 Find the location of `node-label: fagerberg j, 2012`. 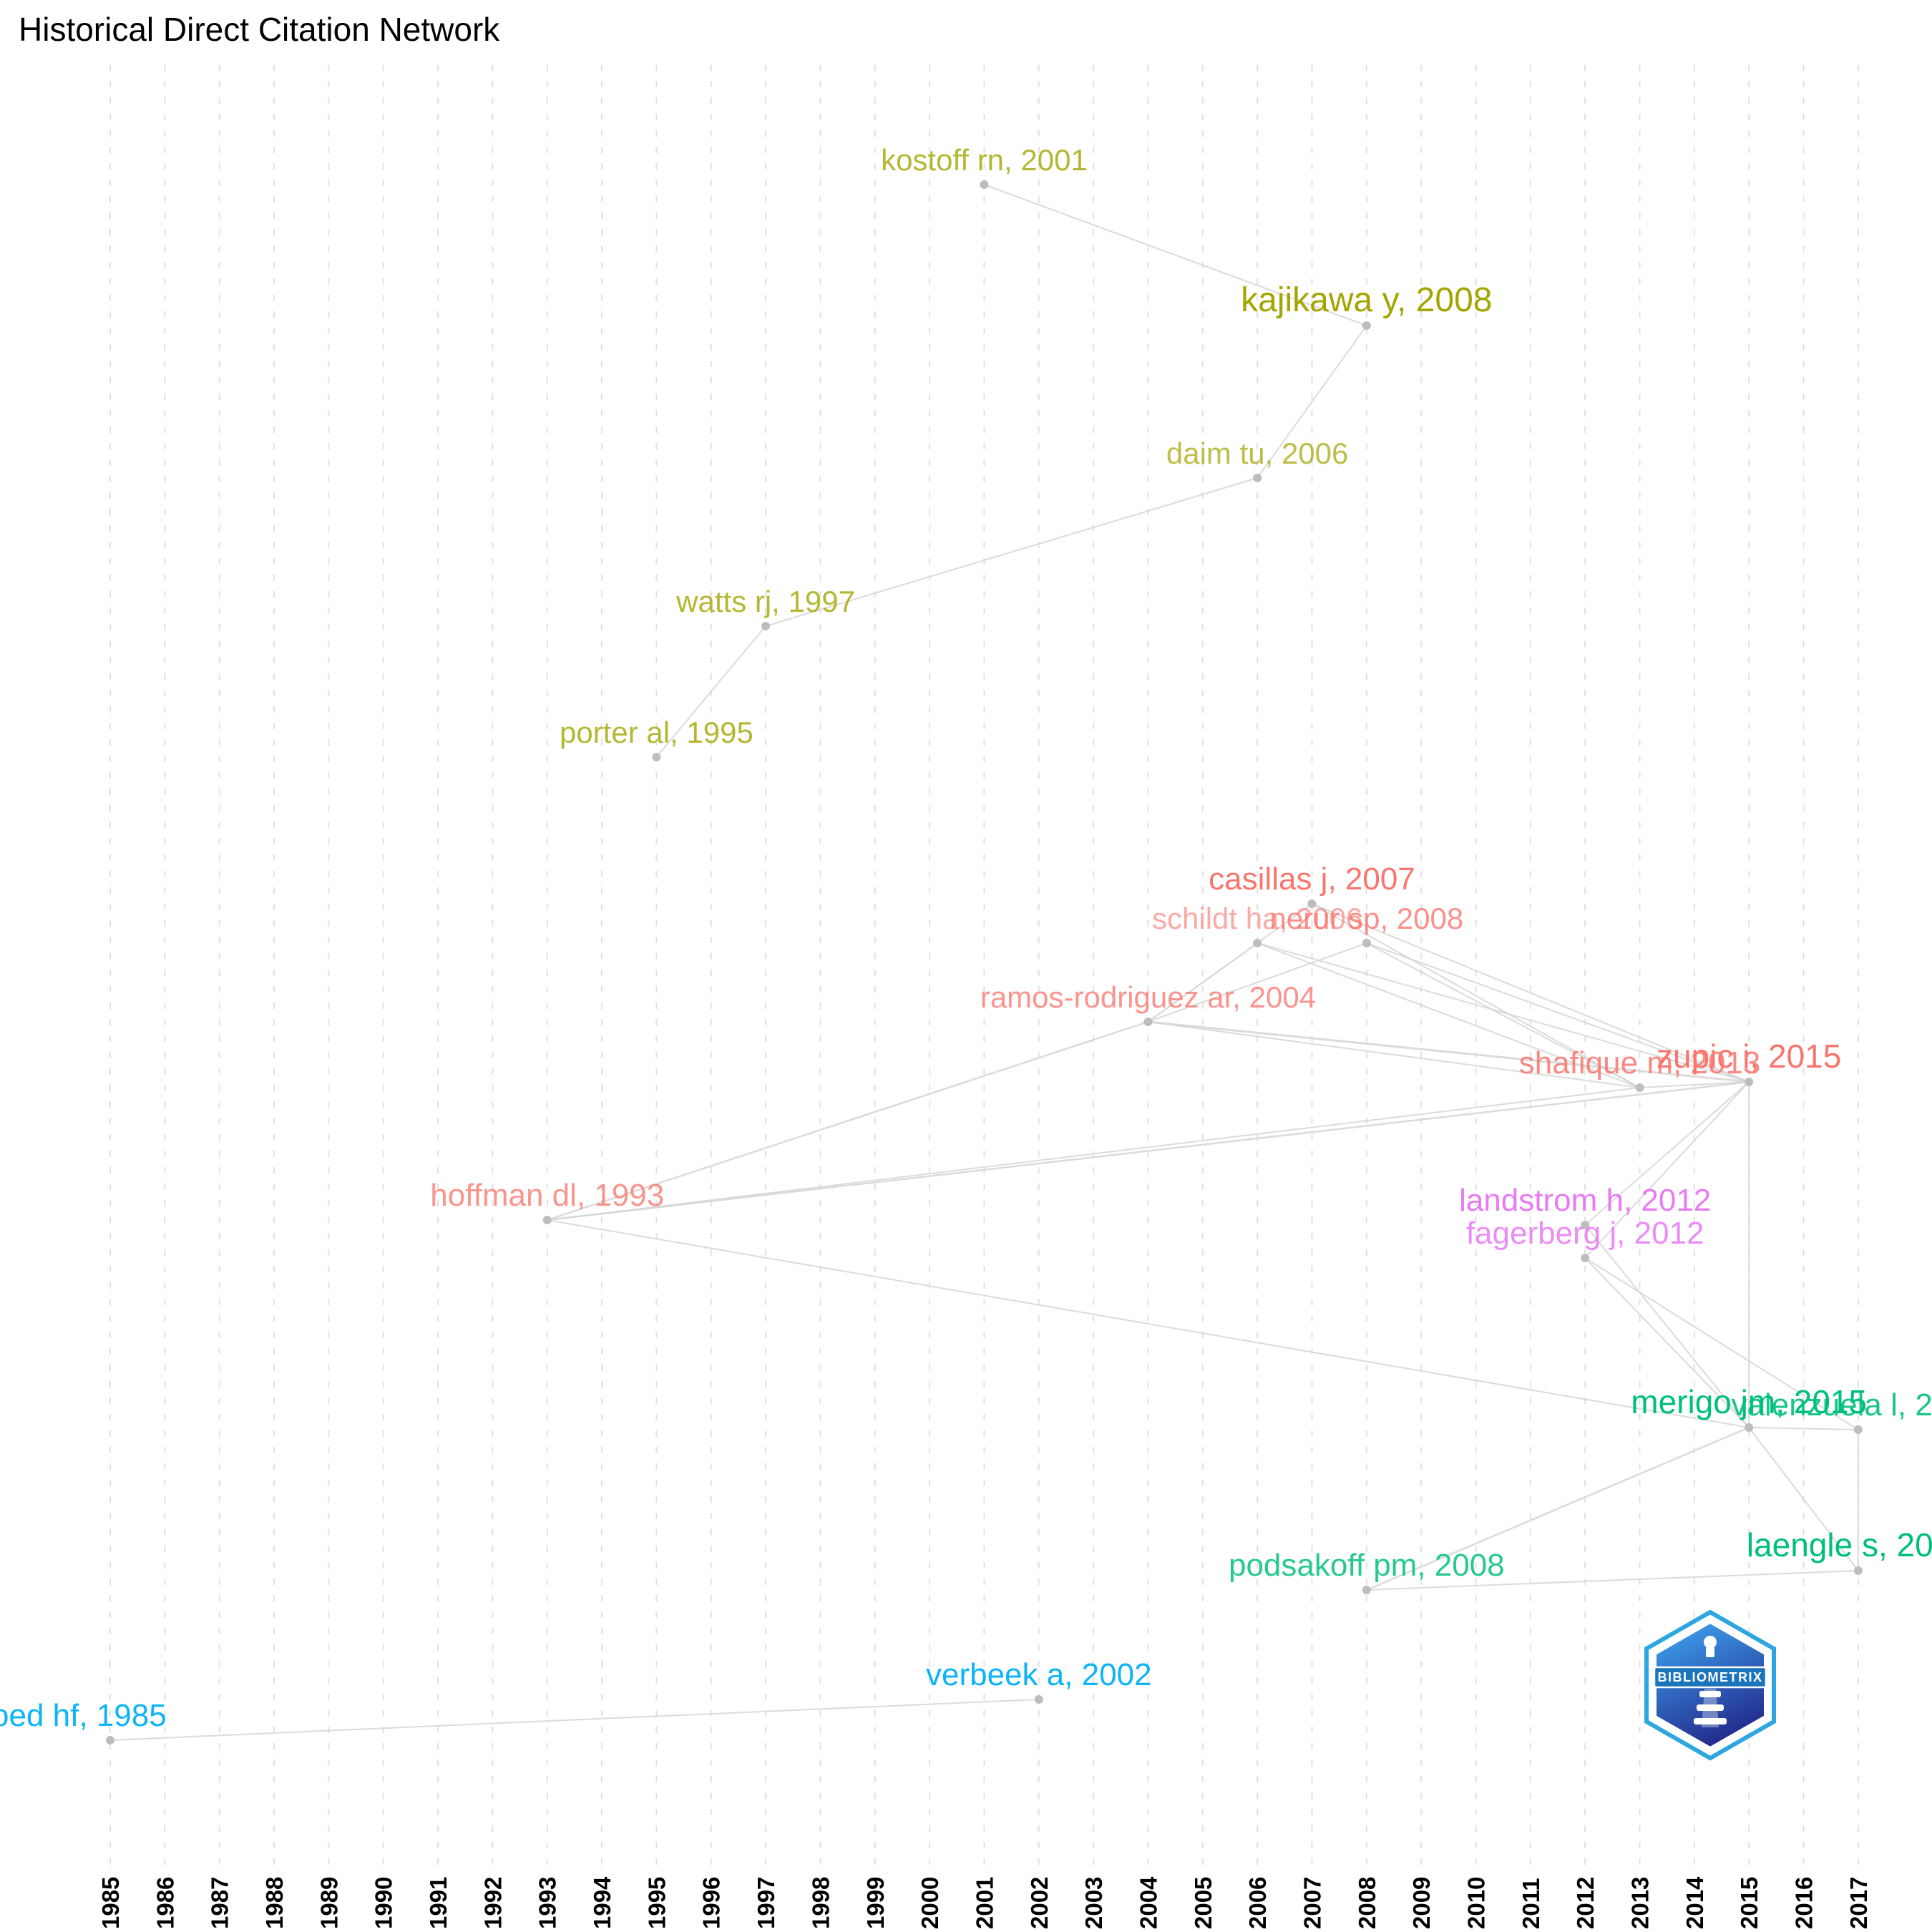

node-label: fagerberg j, 2012 is located at coordinates (1585, 1233).